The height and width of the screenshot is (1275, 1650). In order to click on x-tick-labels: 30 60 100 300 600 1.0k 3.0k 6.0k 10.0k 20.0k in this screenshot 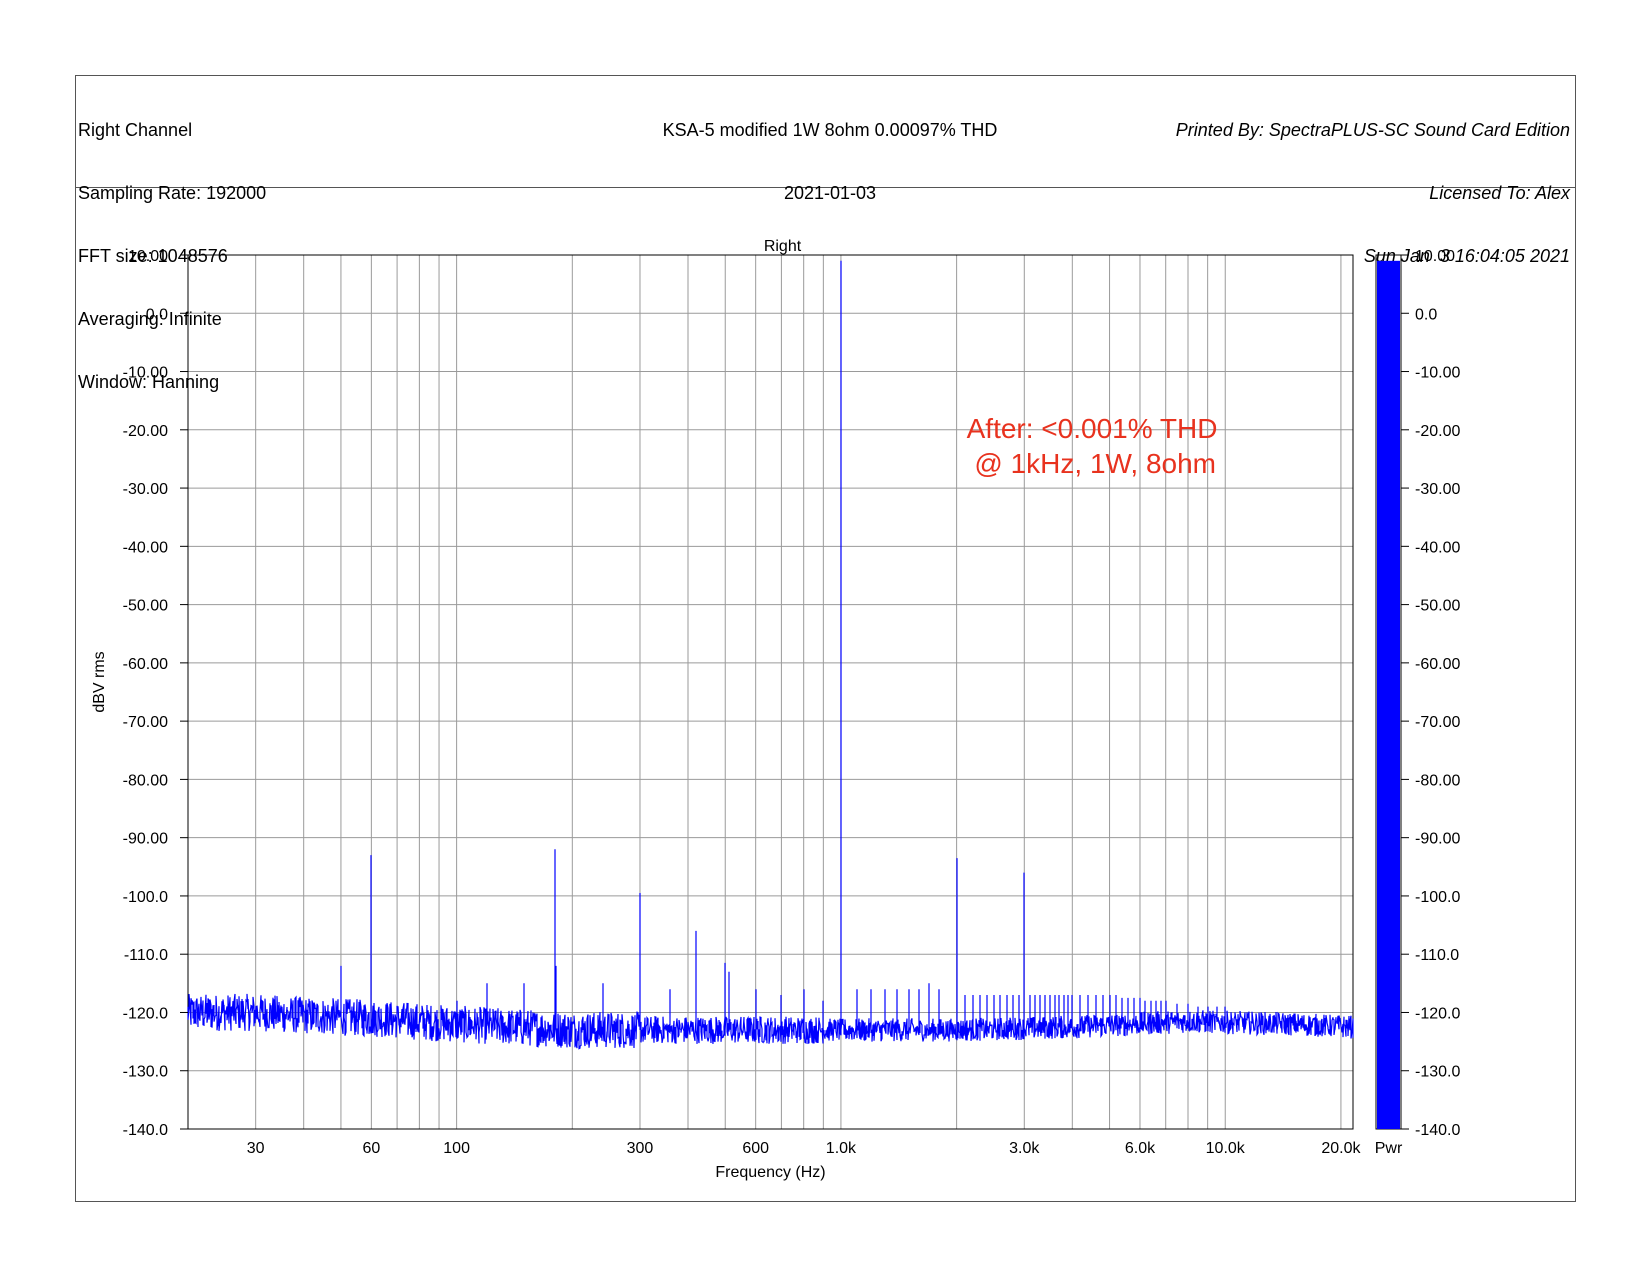, I will do `click(804, 1148)`.